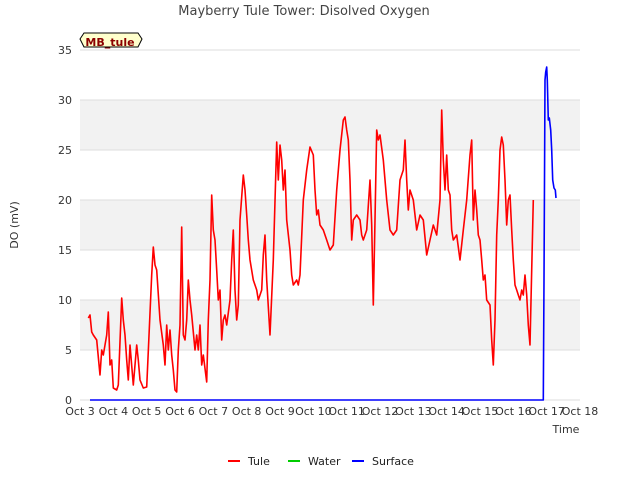 The height and width of the screenshot is (484, 640). Describe the element at coordinates (546, 411) in the screenshot. I see `x-tick-label: Oct 17` at that location.